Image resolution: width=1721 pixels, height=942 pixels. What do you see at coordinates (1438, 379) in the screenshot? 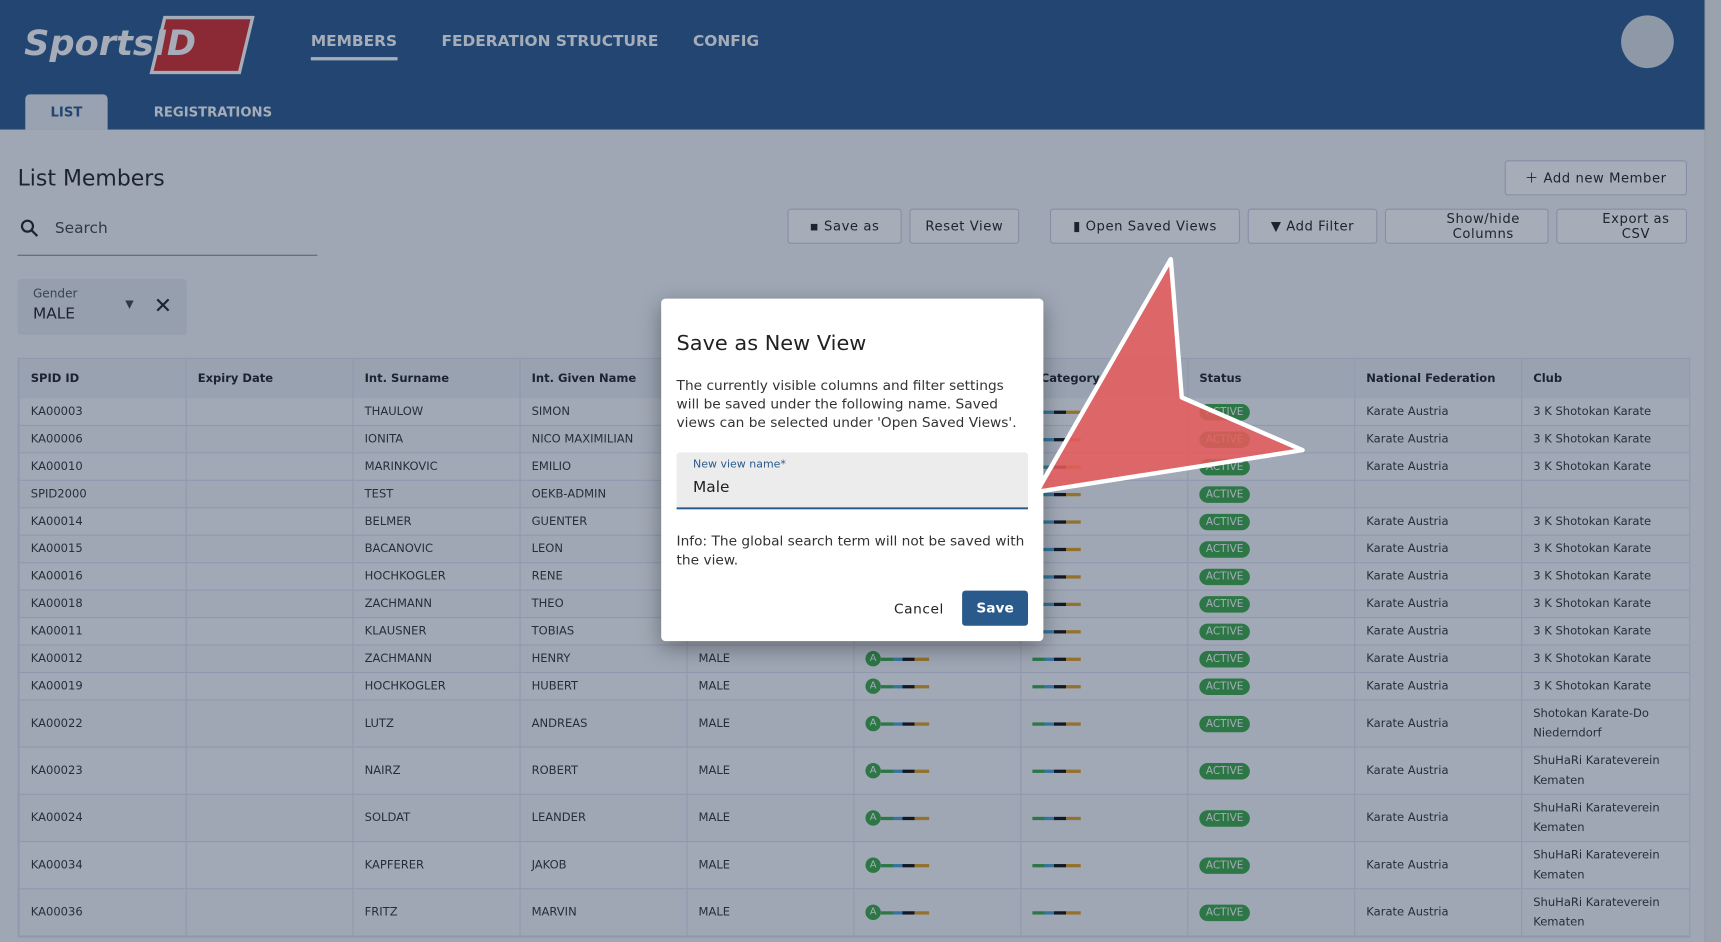
I see `column-header: National Federation` at bounding box center [1438, 379].